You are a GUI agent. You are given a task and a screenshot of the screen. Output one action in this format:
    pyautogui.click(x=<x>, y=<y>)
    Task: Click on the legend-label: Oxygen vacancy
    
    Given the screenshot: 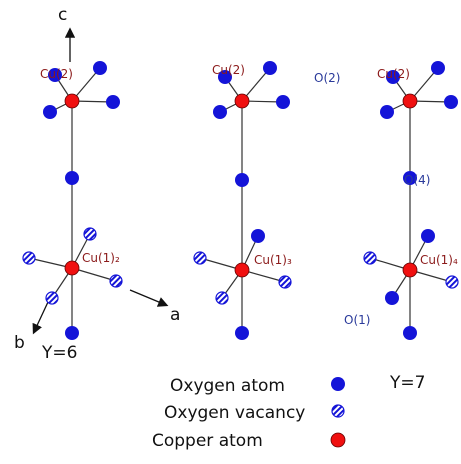 What is the action you would take?
    pyautogui.click(x=234, y=413)
    